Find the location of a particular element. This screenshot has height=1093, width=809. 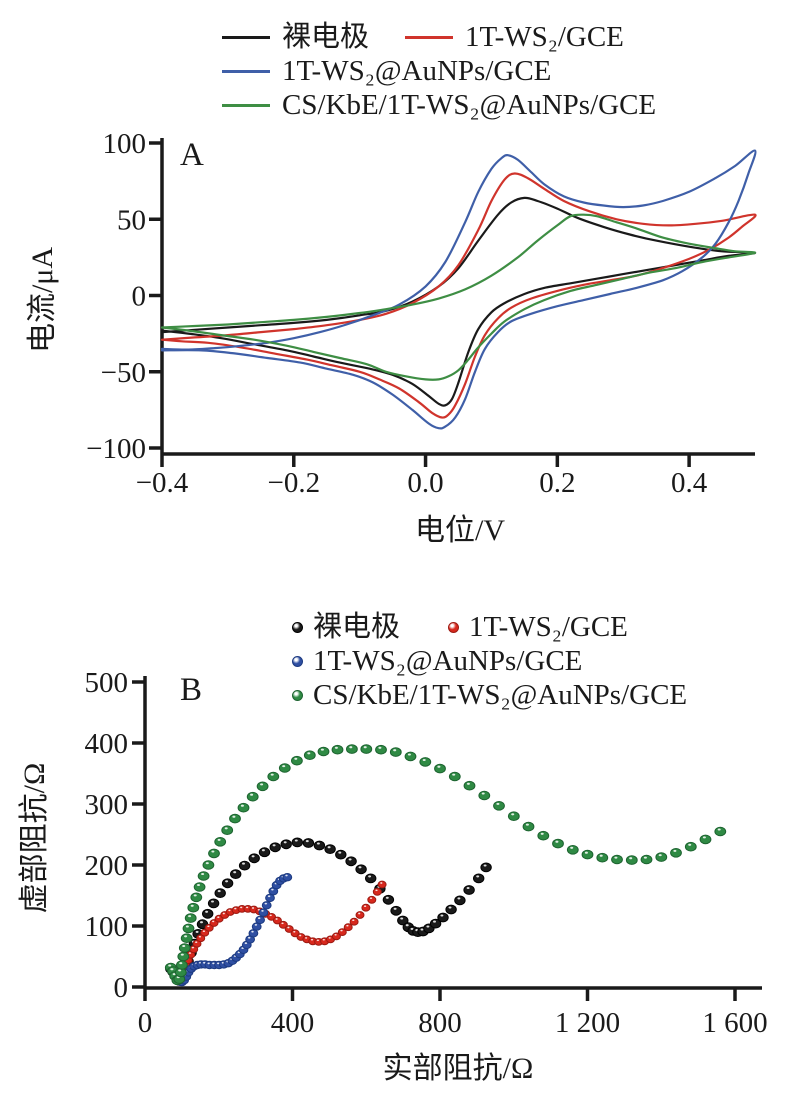

legend-dot-sample is located at coordinates (454, 627).